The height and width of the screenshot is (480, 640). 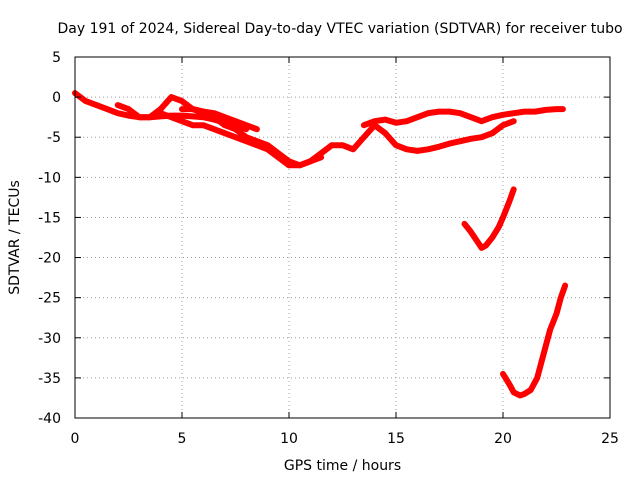 What do you see at coordinates (182, 439) in the screenshot?
I see `x-tick-label: 5` at bounding box center [182, 439].